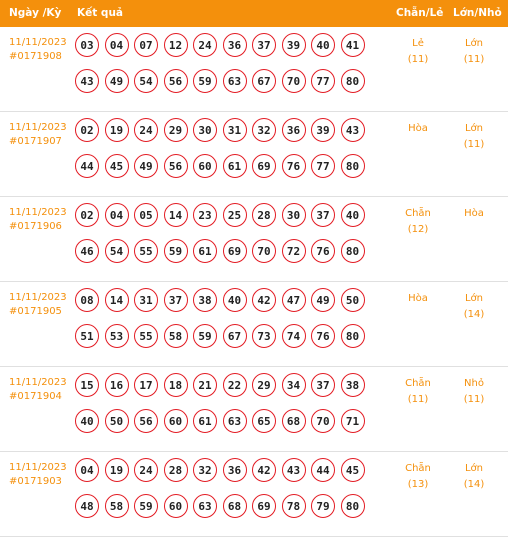 Image resolution: width=508 pixels, height=547 pixels. Describe the element at coordinates (418, 392) in the screenshot. I see `even-odd-cell: Chẵn (11)` at that location.